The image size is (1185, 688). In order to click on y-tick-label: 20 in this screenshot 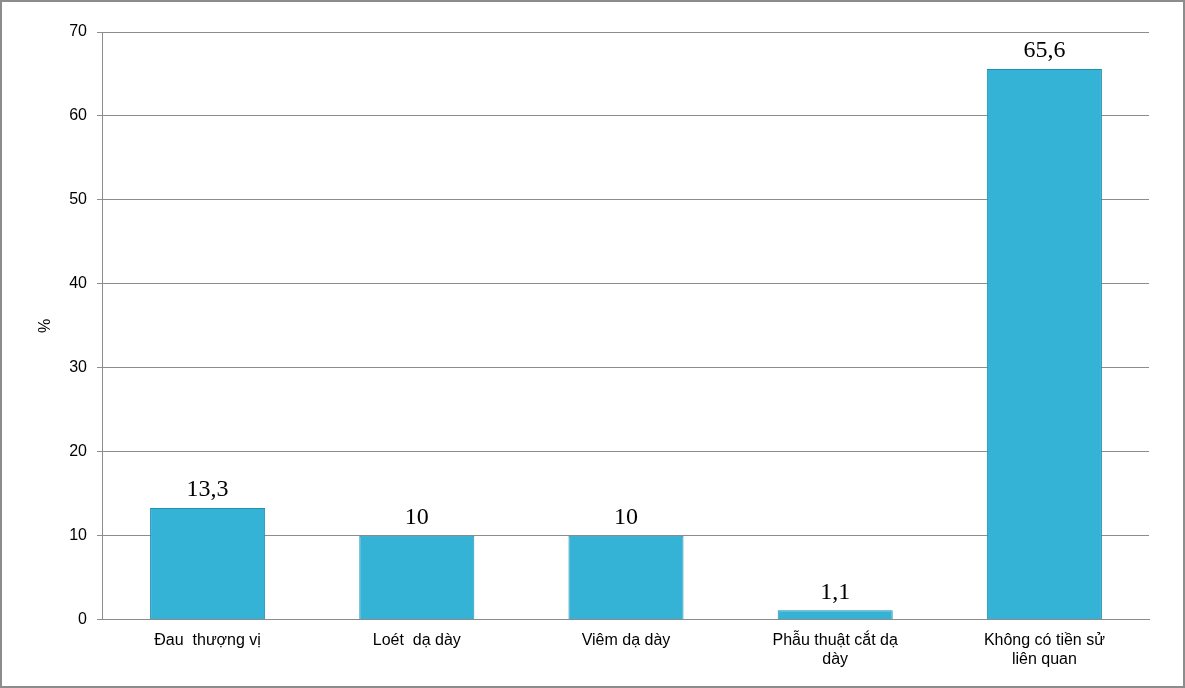, I will do `click(78, 451)`.